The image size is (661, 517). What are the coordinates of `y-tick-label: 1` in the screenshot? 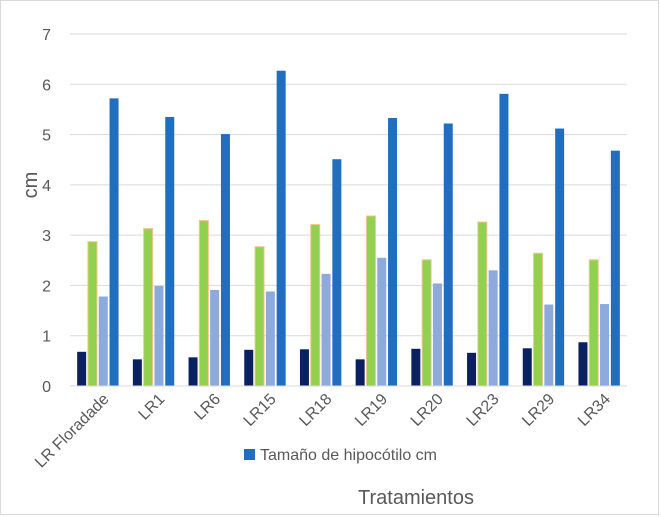 It's located at (46, 337).